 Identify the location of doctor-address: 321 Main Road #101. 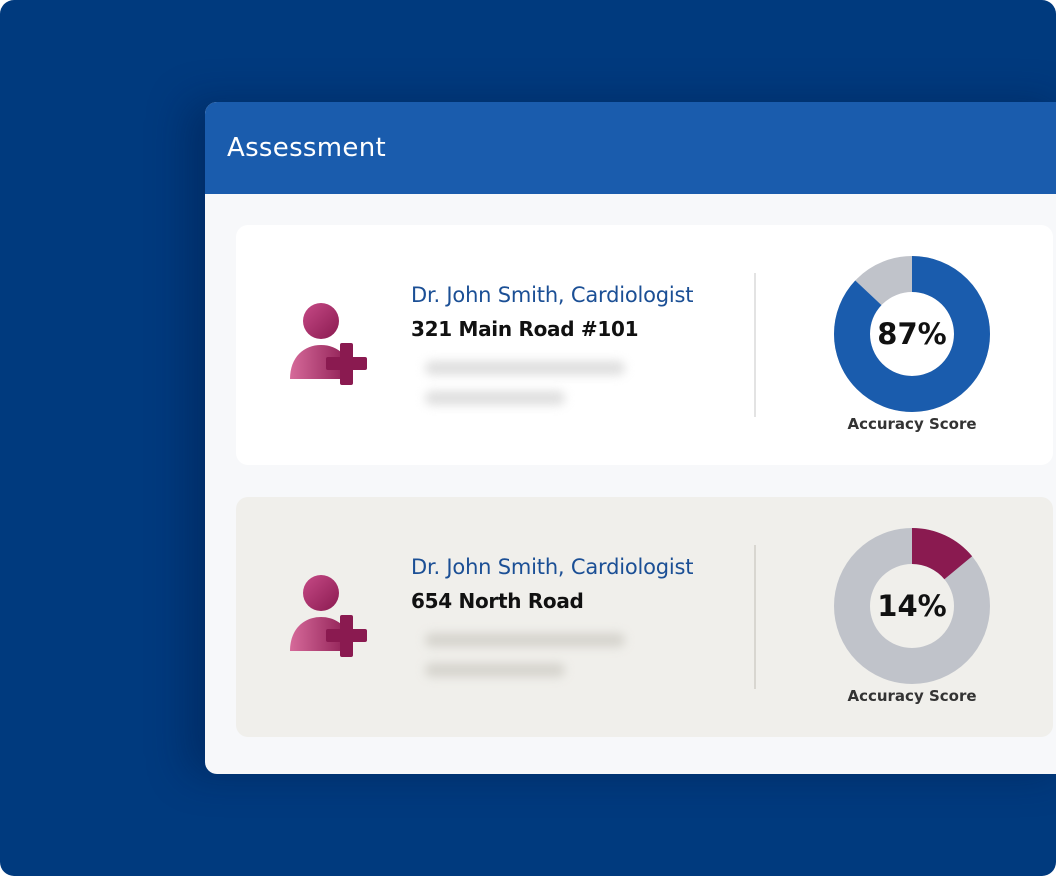
(525, 329).